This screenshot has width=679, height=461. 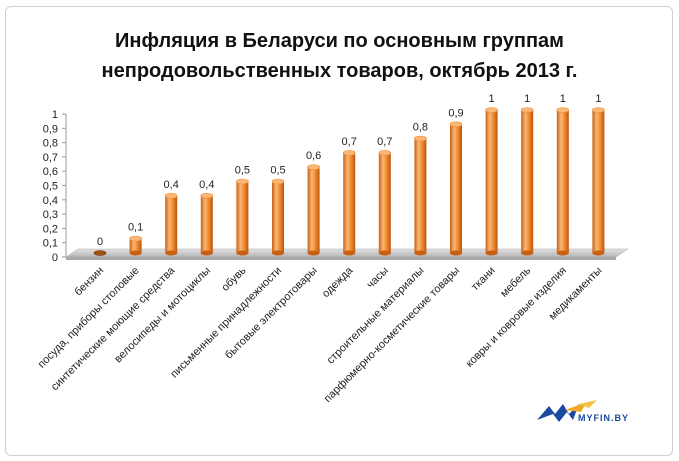 What do you see at coordinates (55, 258) in the screenshot?
I see `y-tick-label: 0` at bounding box center [55, 258].